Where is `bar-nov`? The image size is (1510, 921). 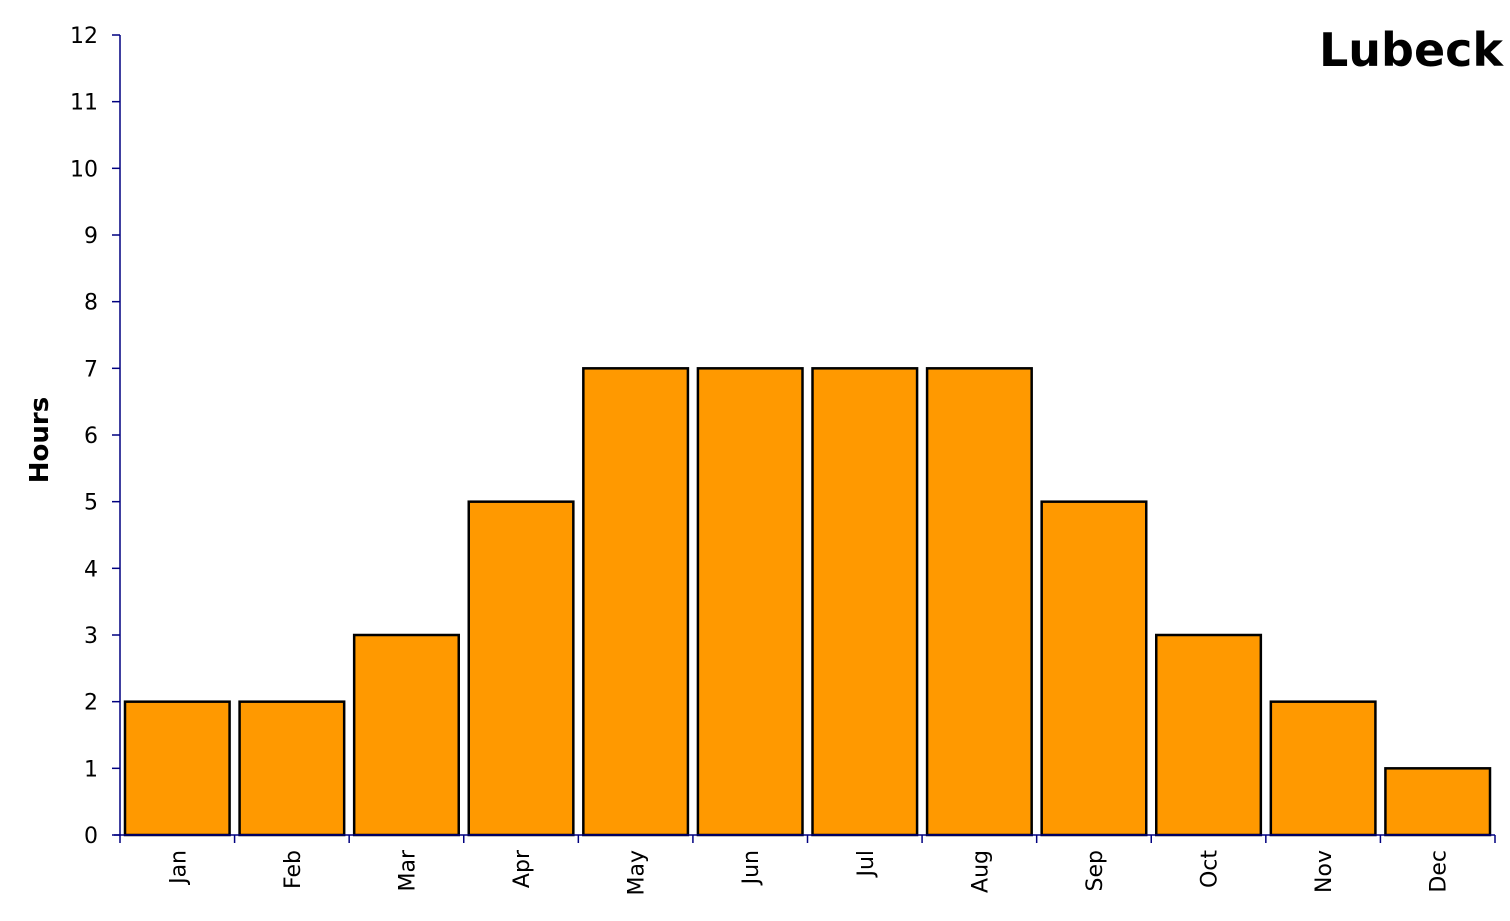 bar-nov is located at coordinates (1323, 768).